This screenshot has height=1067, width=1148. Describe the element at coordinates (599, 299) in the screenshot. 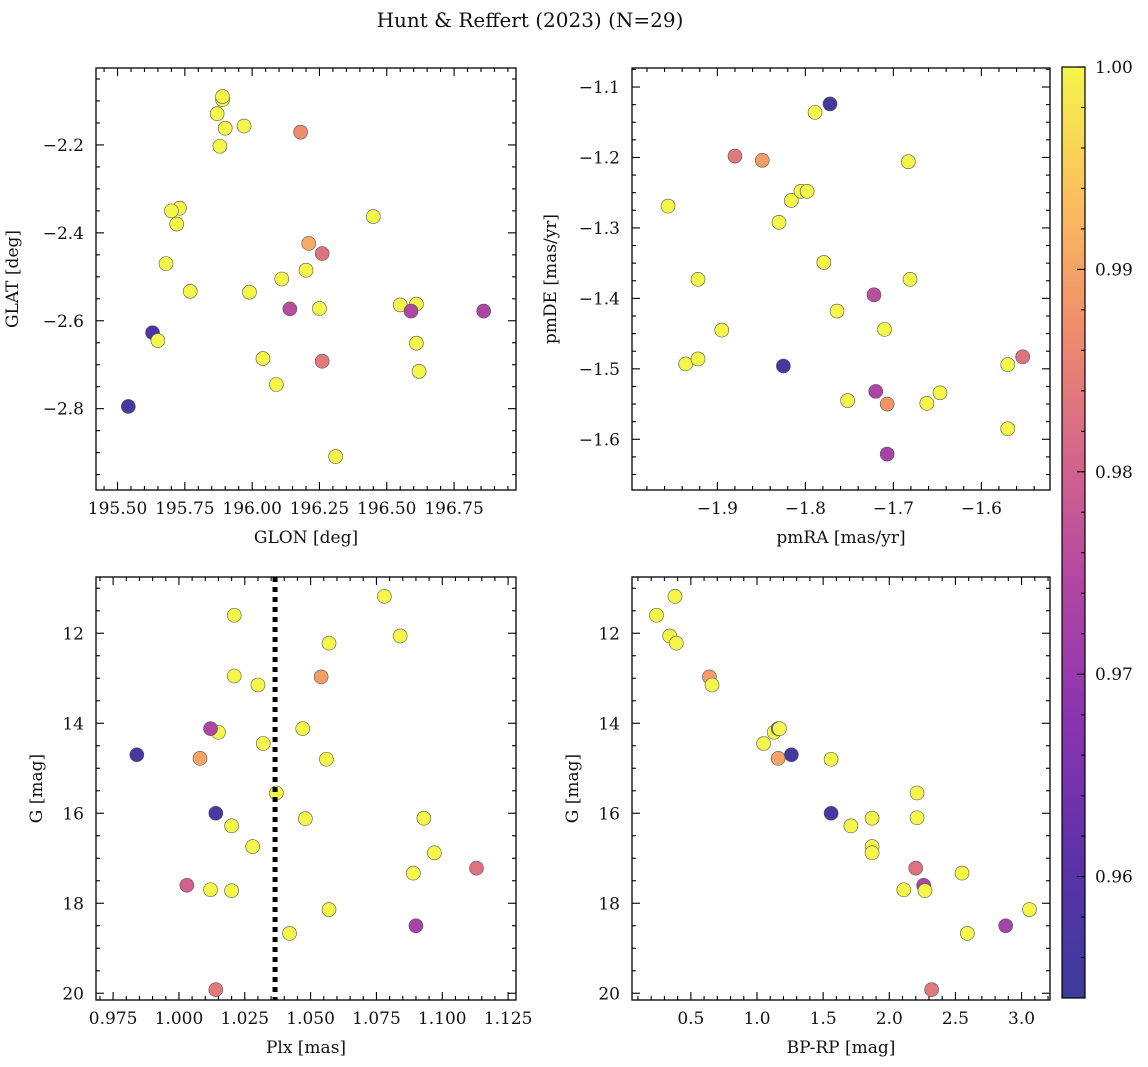

I see `y-tick-label: −1.4` at that location.